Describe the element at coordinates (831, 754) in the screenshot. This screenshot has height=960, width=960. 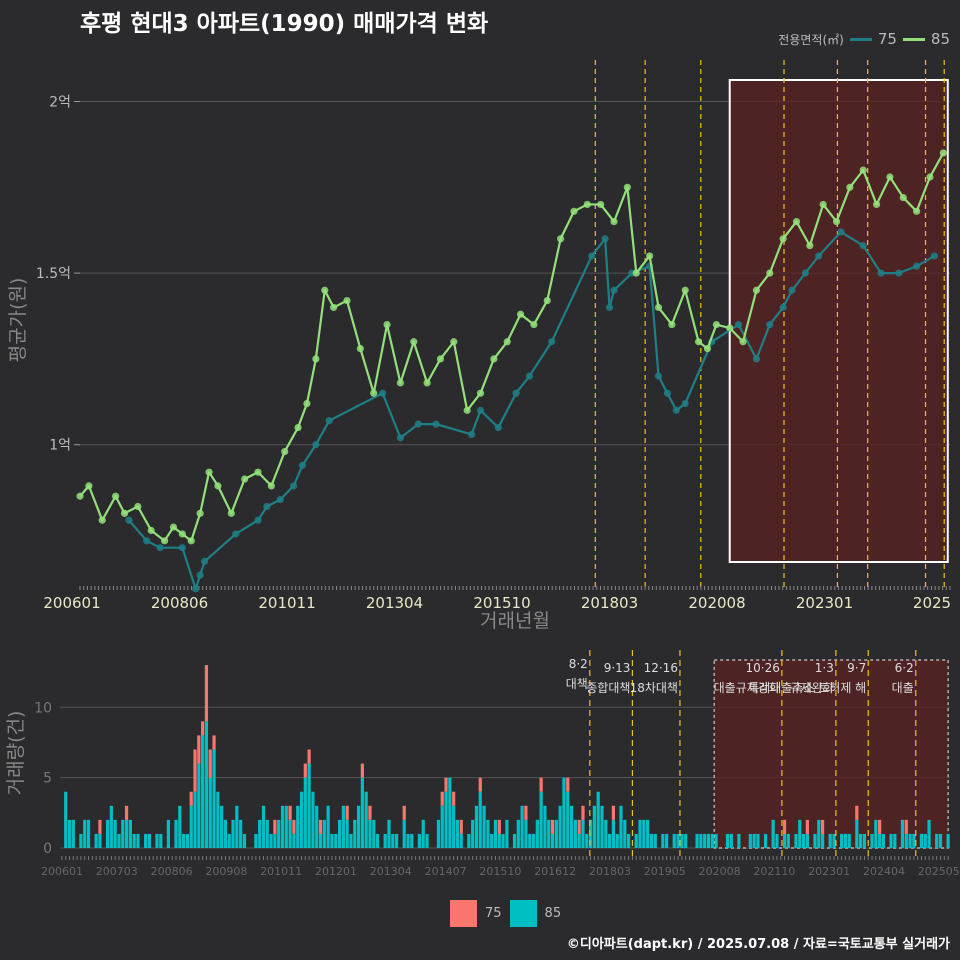
I see `bar-highlight-box` at that location.